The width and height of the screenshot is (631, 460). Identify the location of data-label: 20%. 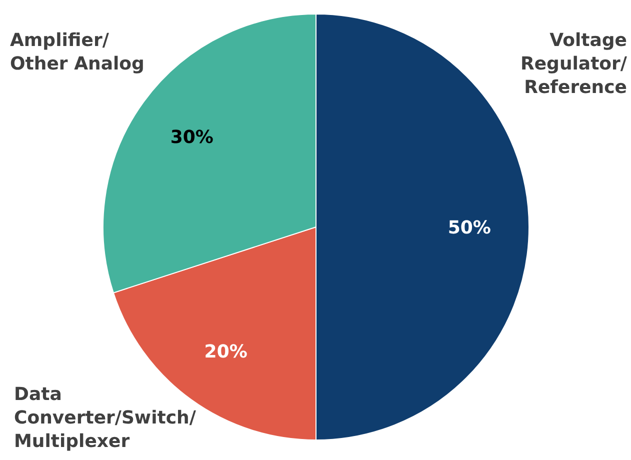
(226, 351).